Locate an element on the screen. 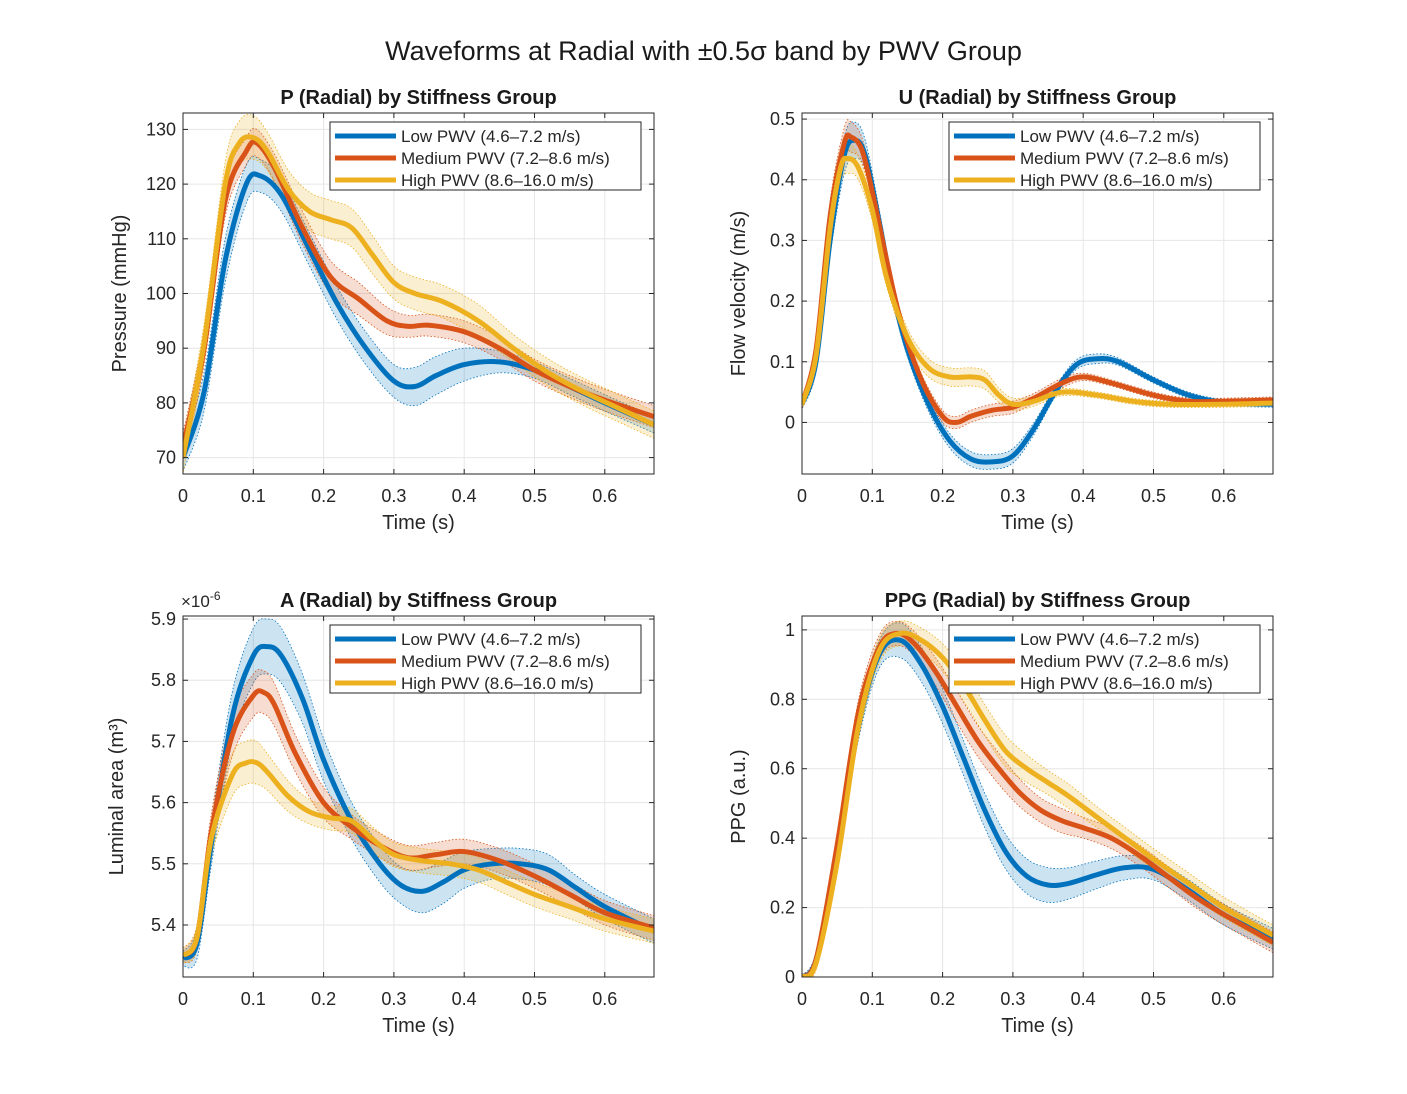  y-tick-label: 120 is located at coordinates (161, 184).